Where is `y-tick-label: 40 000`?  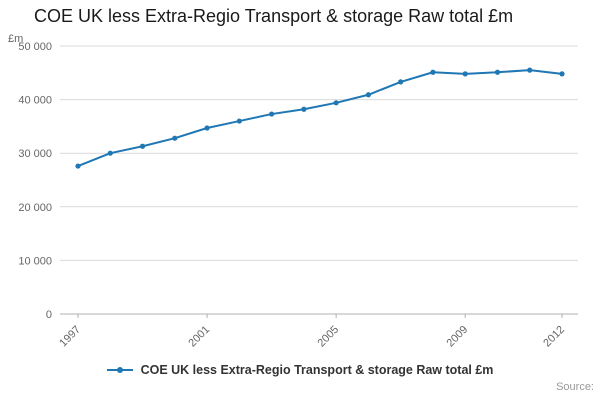 y-tick-label: 40 000 is located at coordinates (35, 101).